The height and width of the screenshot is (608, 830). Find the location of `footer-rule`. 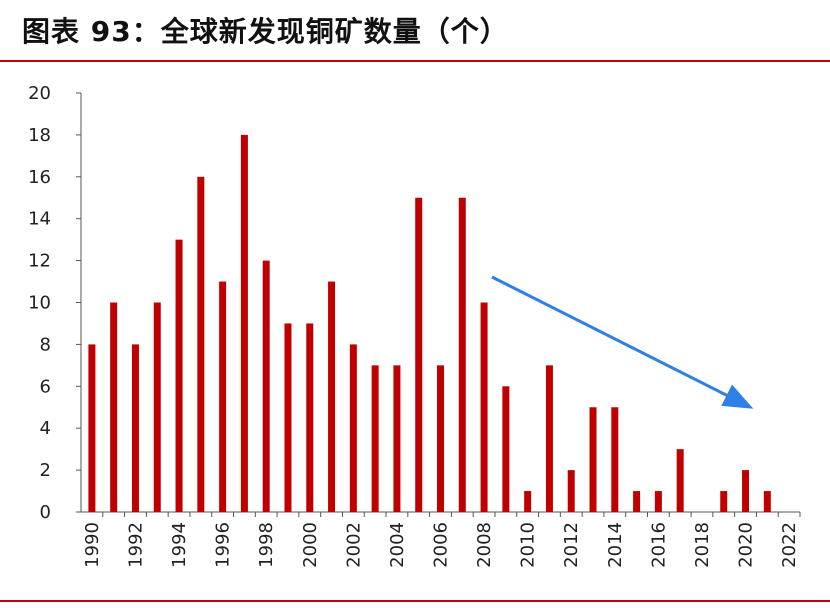

footer-rule is located at coordinates (415, 601).